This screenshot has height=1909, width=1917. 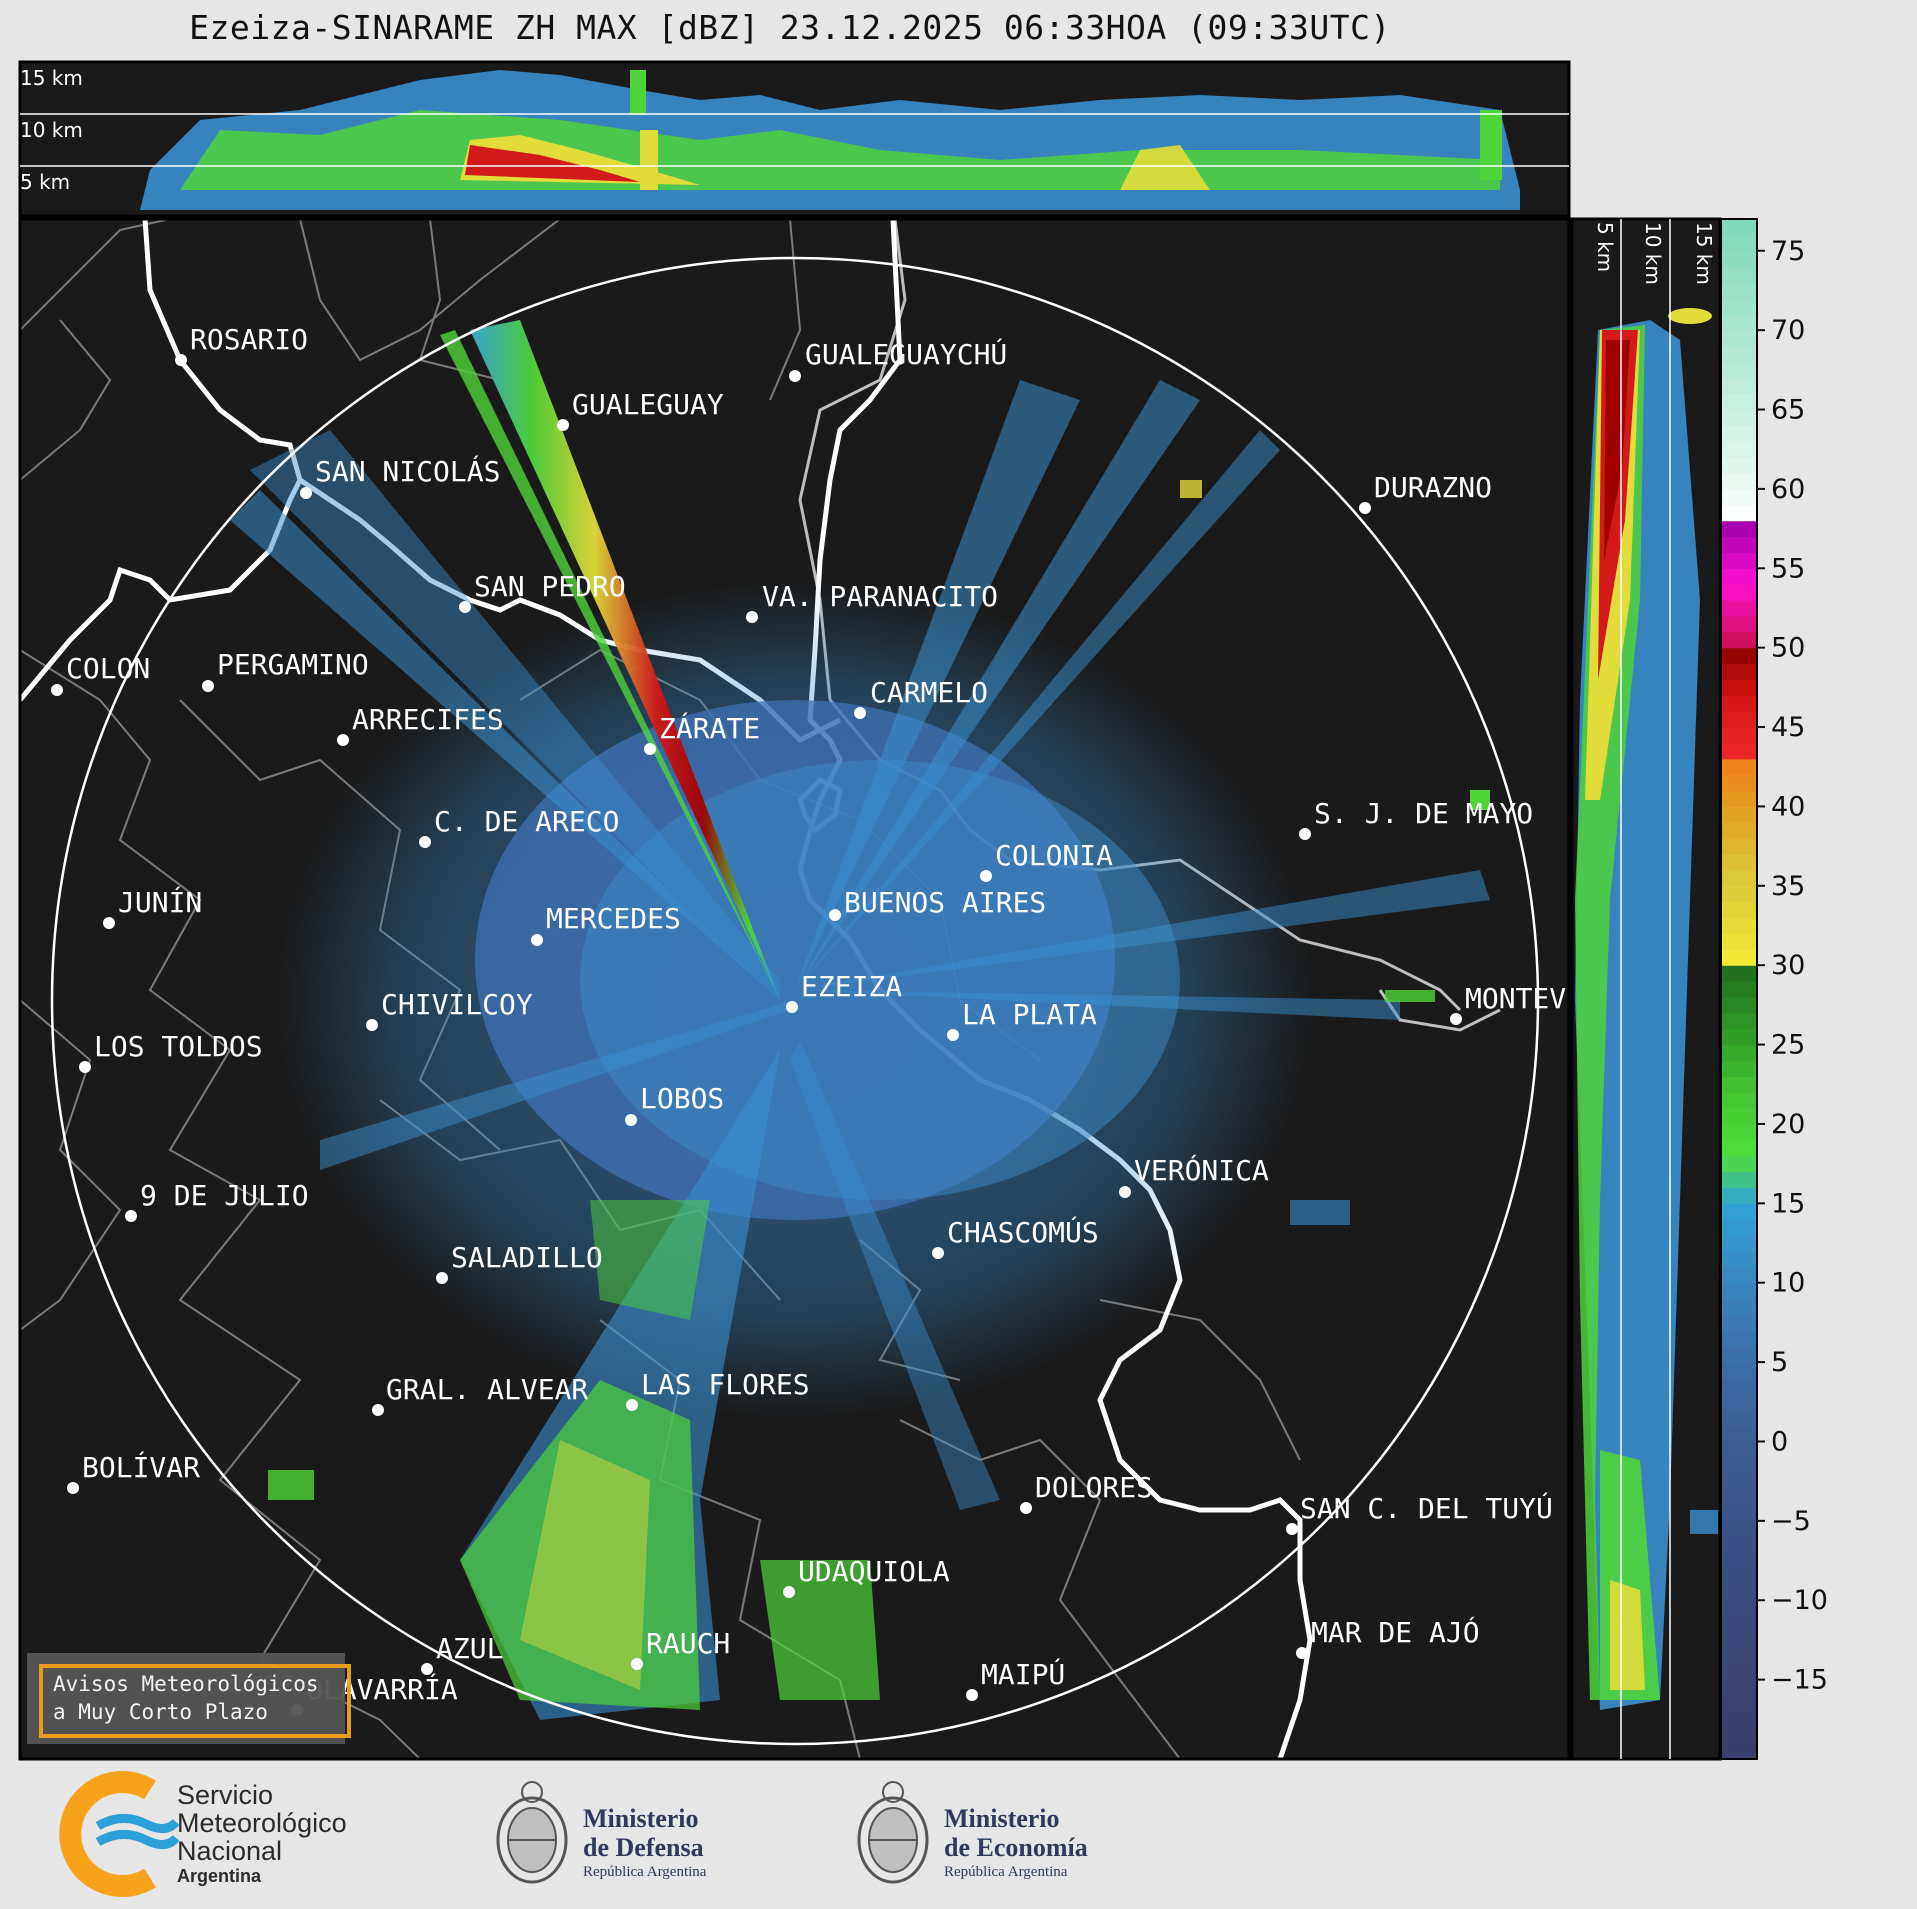 I want to click on economia-line-3: República Argentina, so click(x=1006, y=1872).